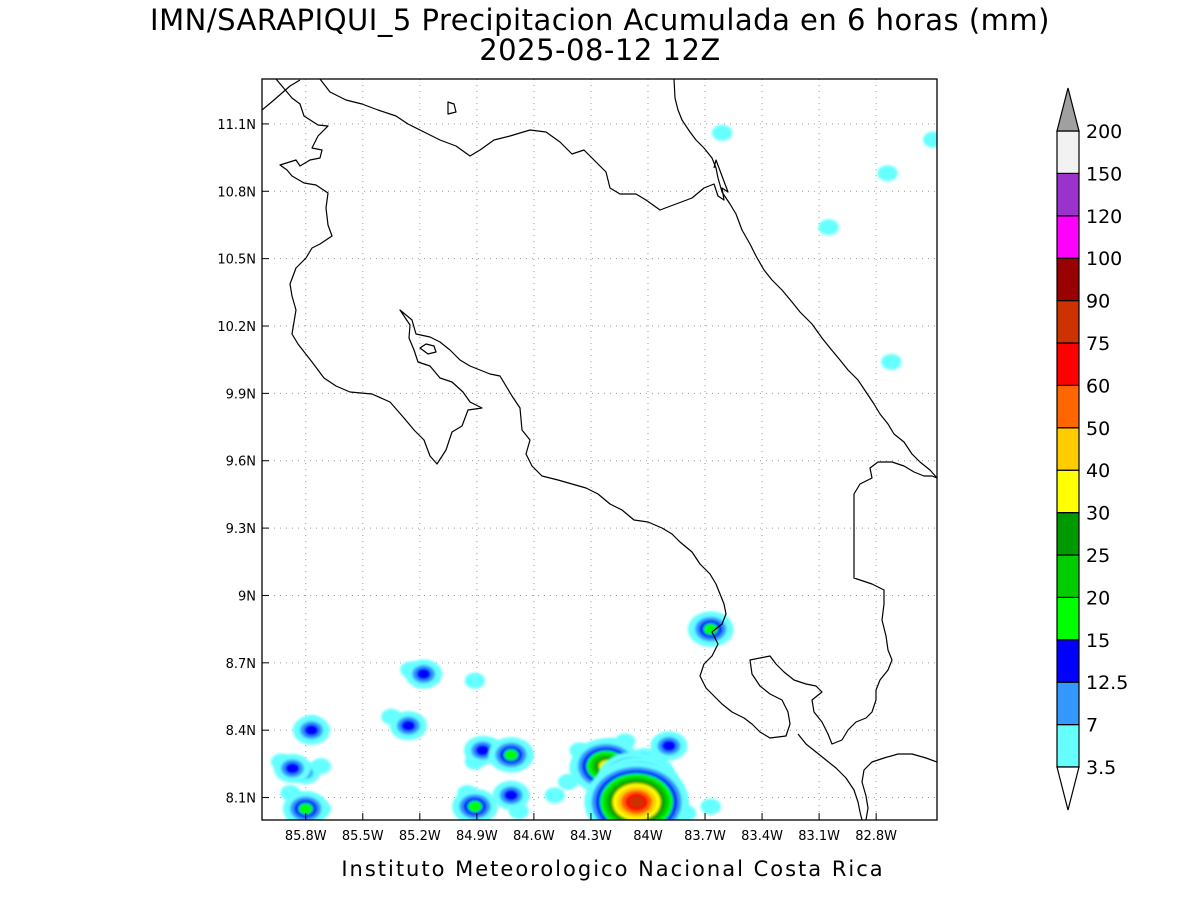 The width and height of the screenshot is (1200, 900). What do you see at coordinates (1098, 386) in the screenshot?
I see `colorbar-label: 60` at bounding box center [1098, 386].